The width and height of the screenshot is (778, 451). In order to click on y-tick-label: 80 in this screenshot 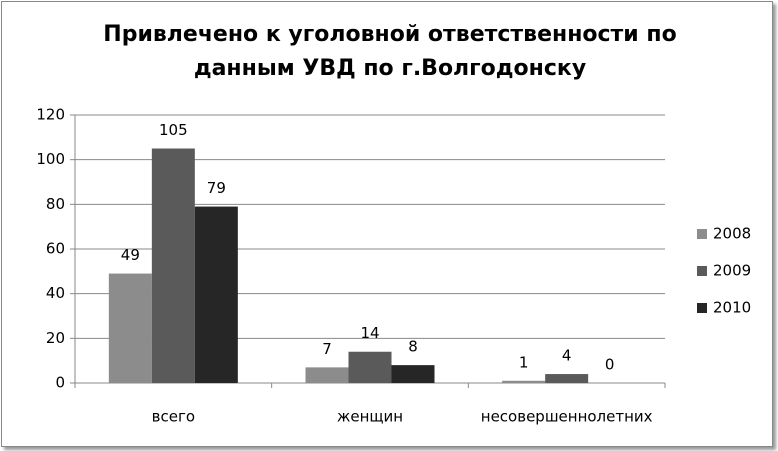, I will do `click(55, 204)`.